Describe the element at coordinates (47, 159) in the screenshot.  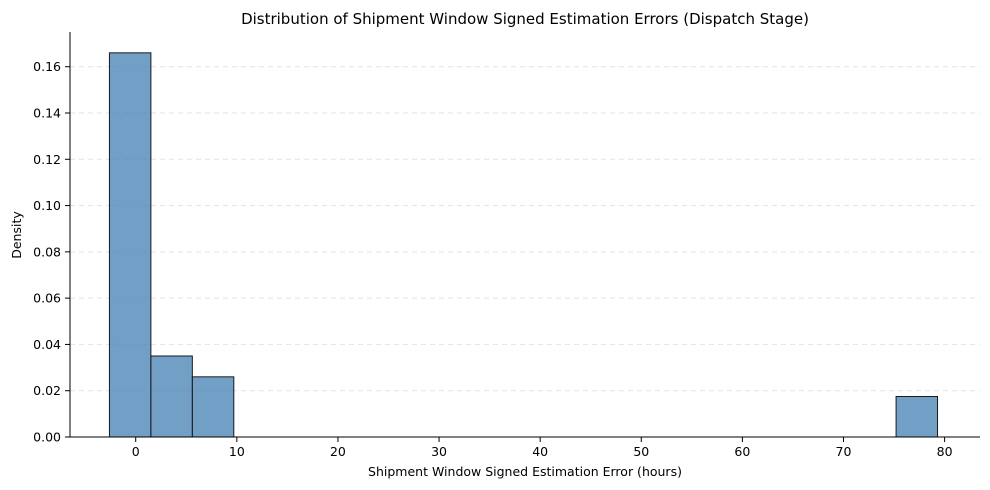
I see `y-tick-label: 0.12` at that location.